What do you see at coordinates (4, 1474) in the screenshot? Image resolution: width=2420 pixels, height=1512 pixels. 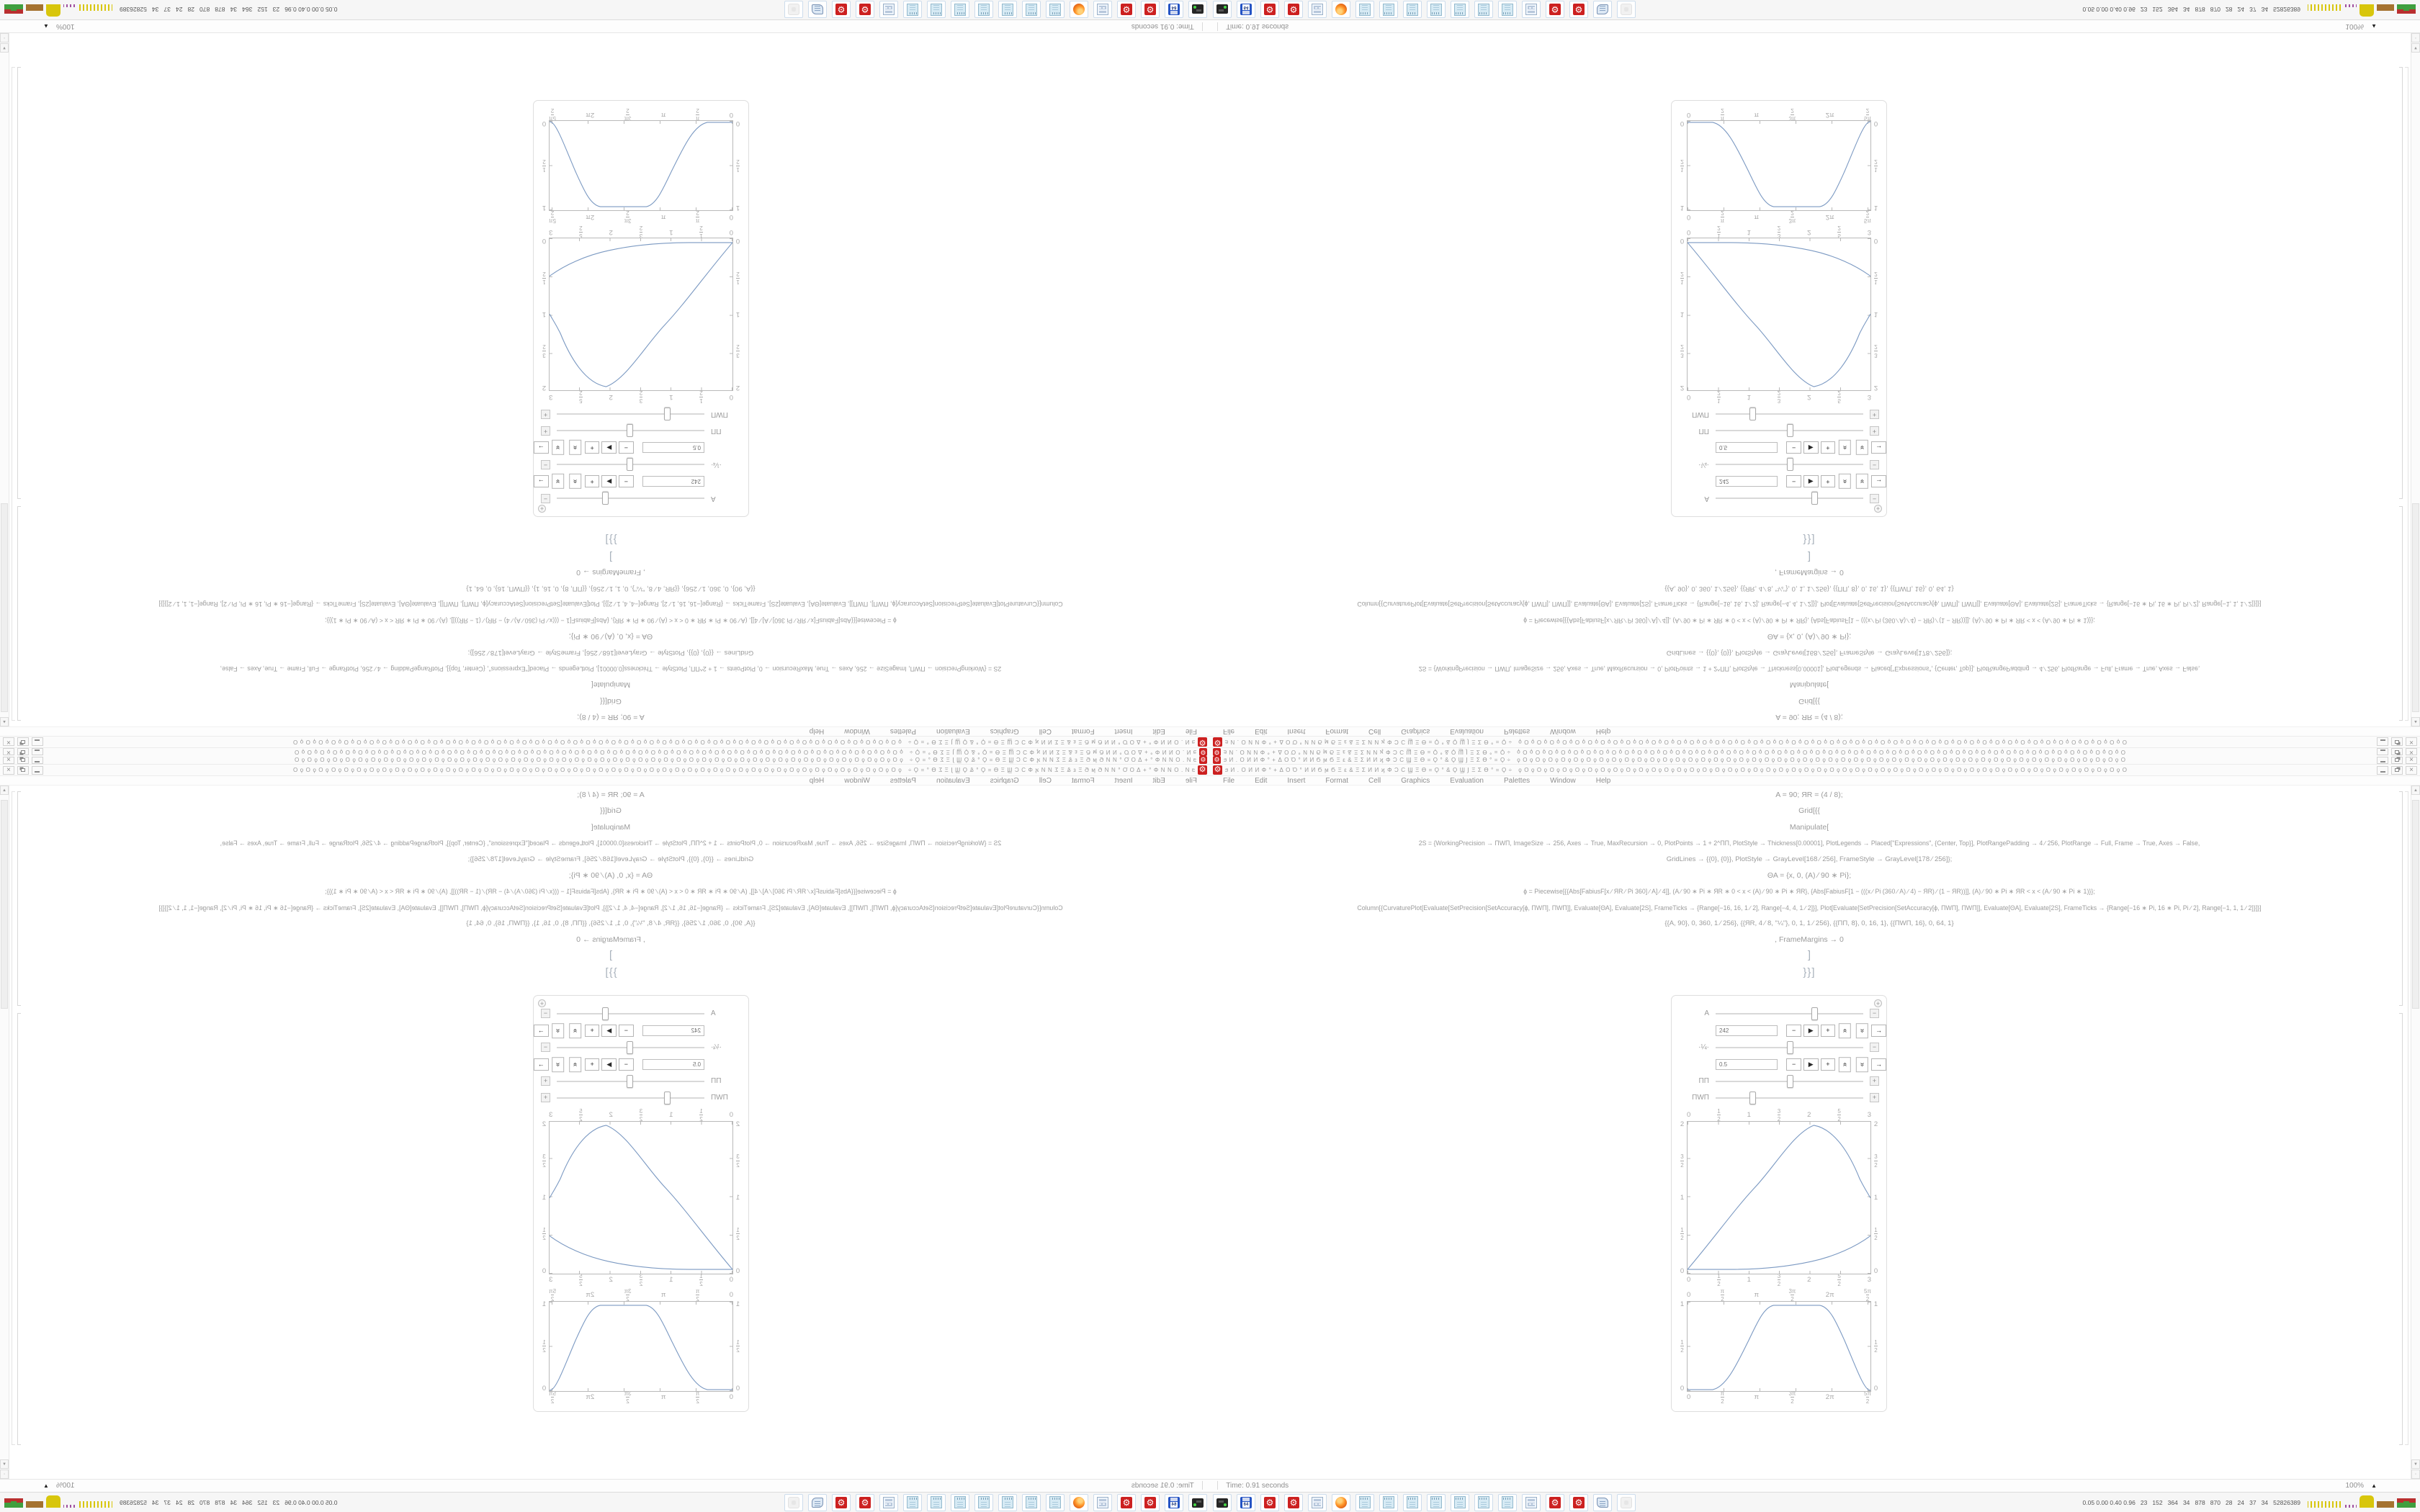 I see `scrollbar-grip: ▫` at bounding box center [4, 1474].